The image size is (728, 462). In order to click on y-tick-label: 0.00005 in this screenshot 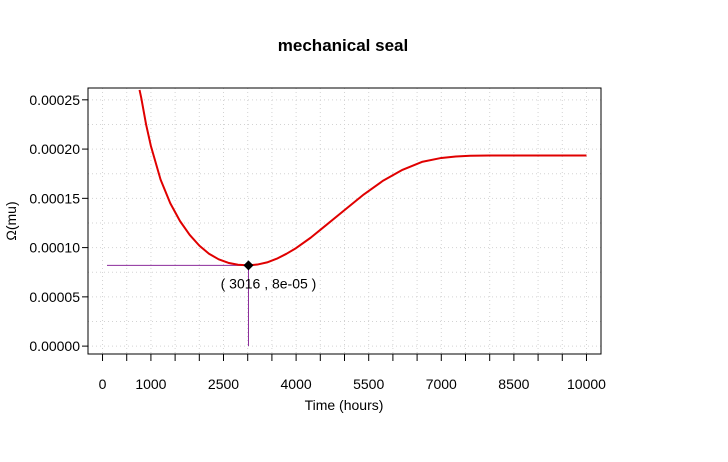, I will do `click(54, 297)`.